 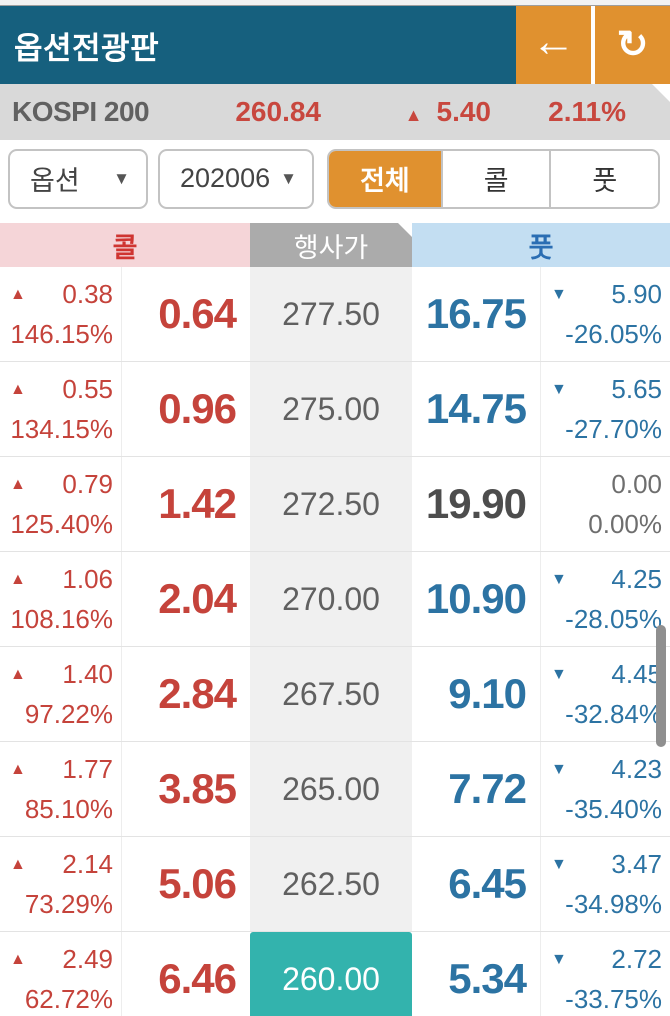 I want to click on call-change-percent: 108.16%, so click(x=61, y=619).